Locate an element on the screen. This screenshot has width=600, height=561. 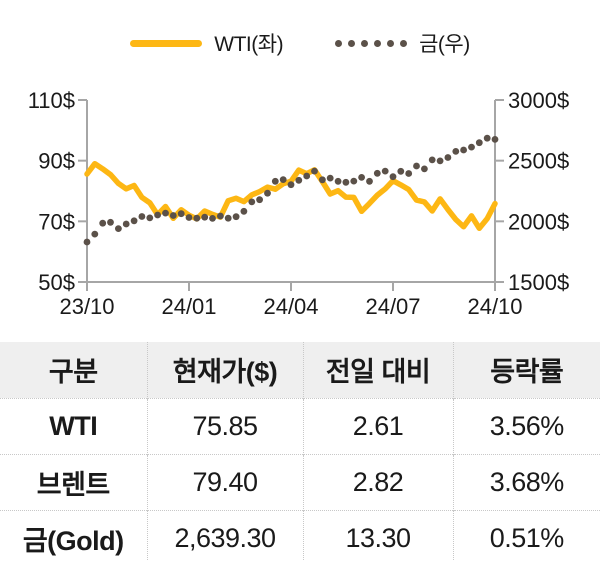
table-cell: 2.82 is located at coordinates (377, 482).